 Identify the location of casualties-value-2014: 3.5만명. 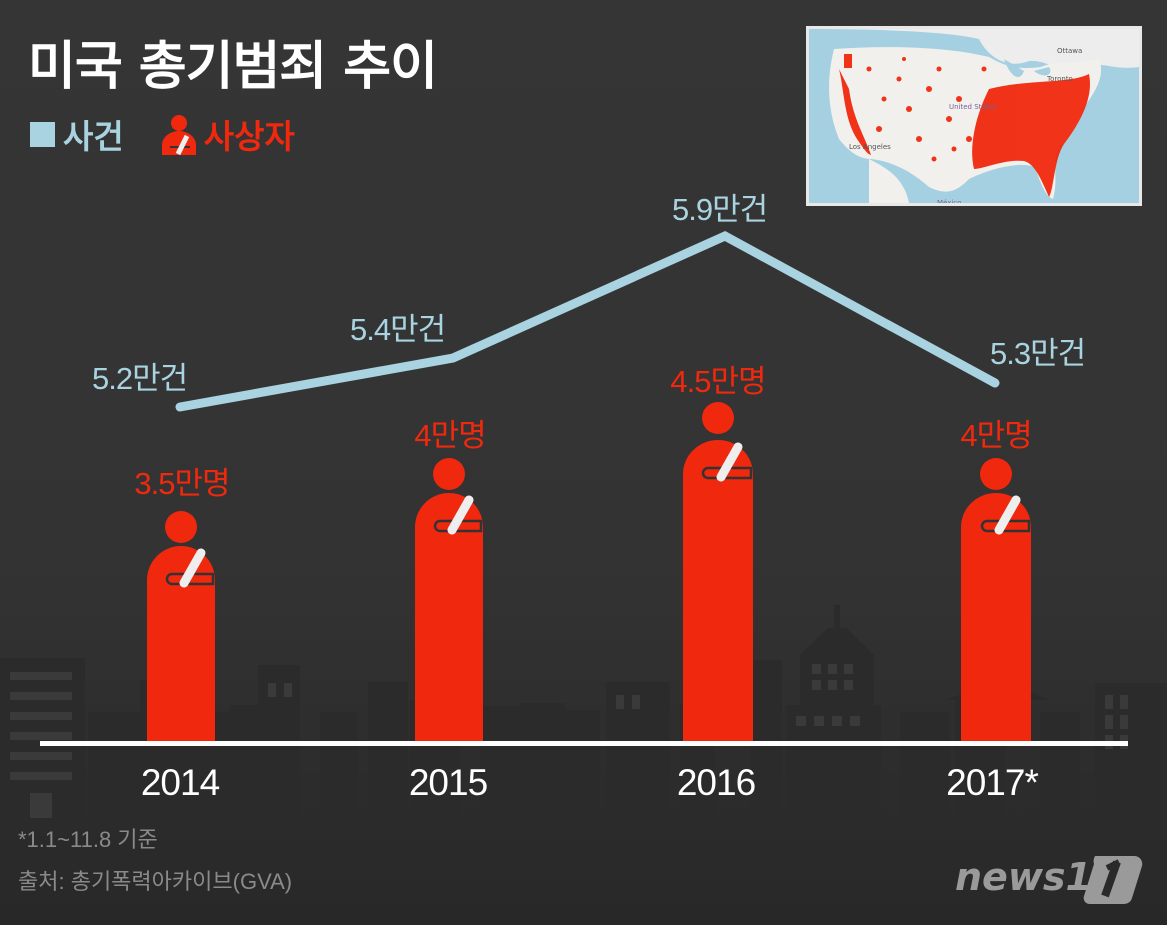
(182, 483).